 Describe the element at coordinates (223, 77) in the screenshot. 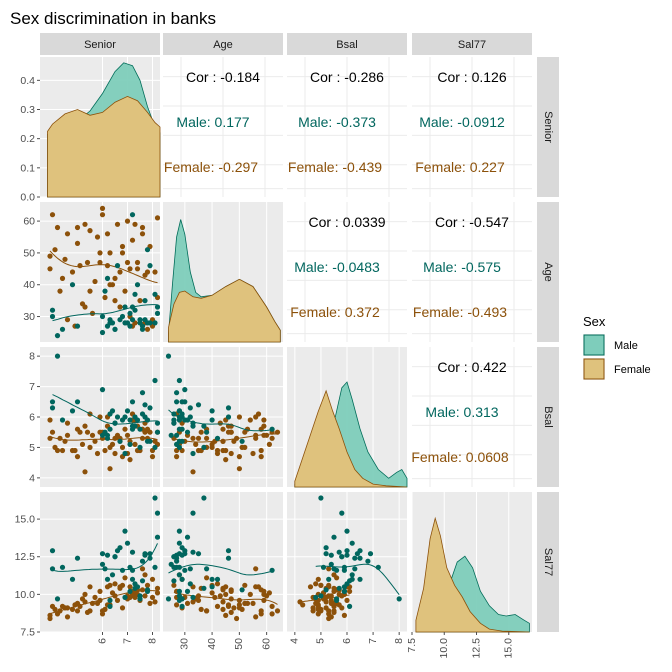

I see `correlation-overall: Cor : -0.184` at that location.